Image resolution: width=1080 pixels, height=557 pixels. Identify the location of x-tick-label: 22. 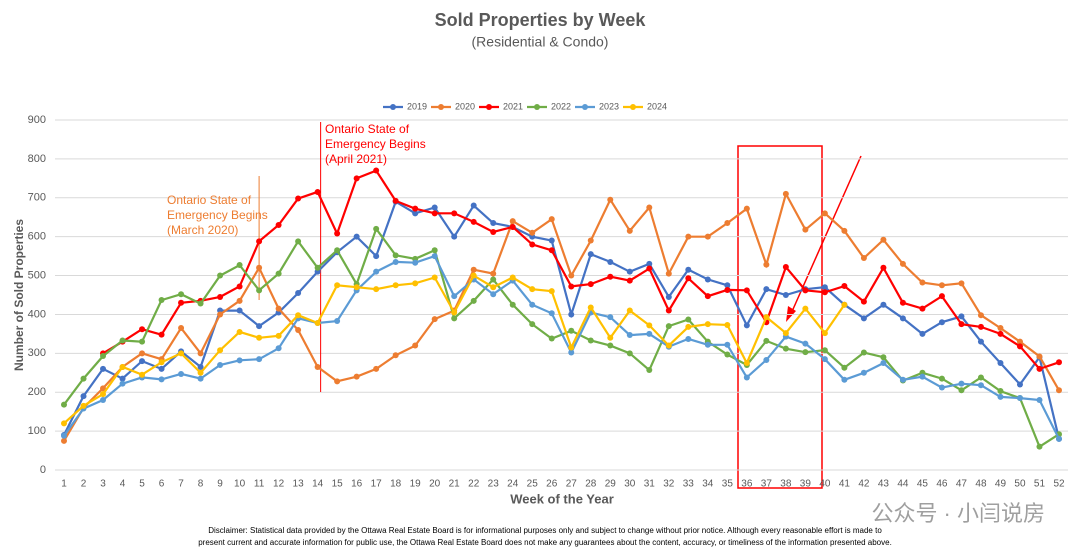
(474, 484).